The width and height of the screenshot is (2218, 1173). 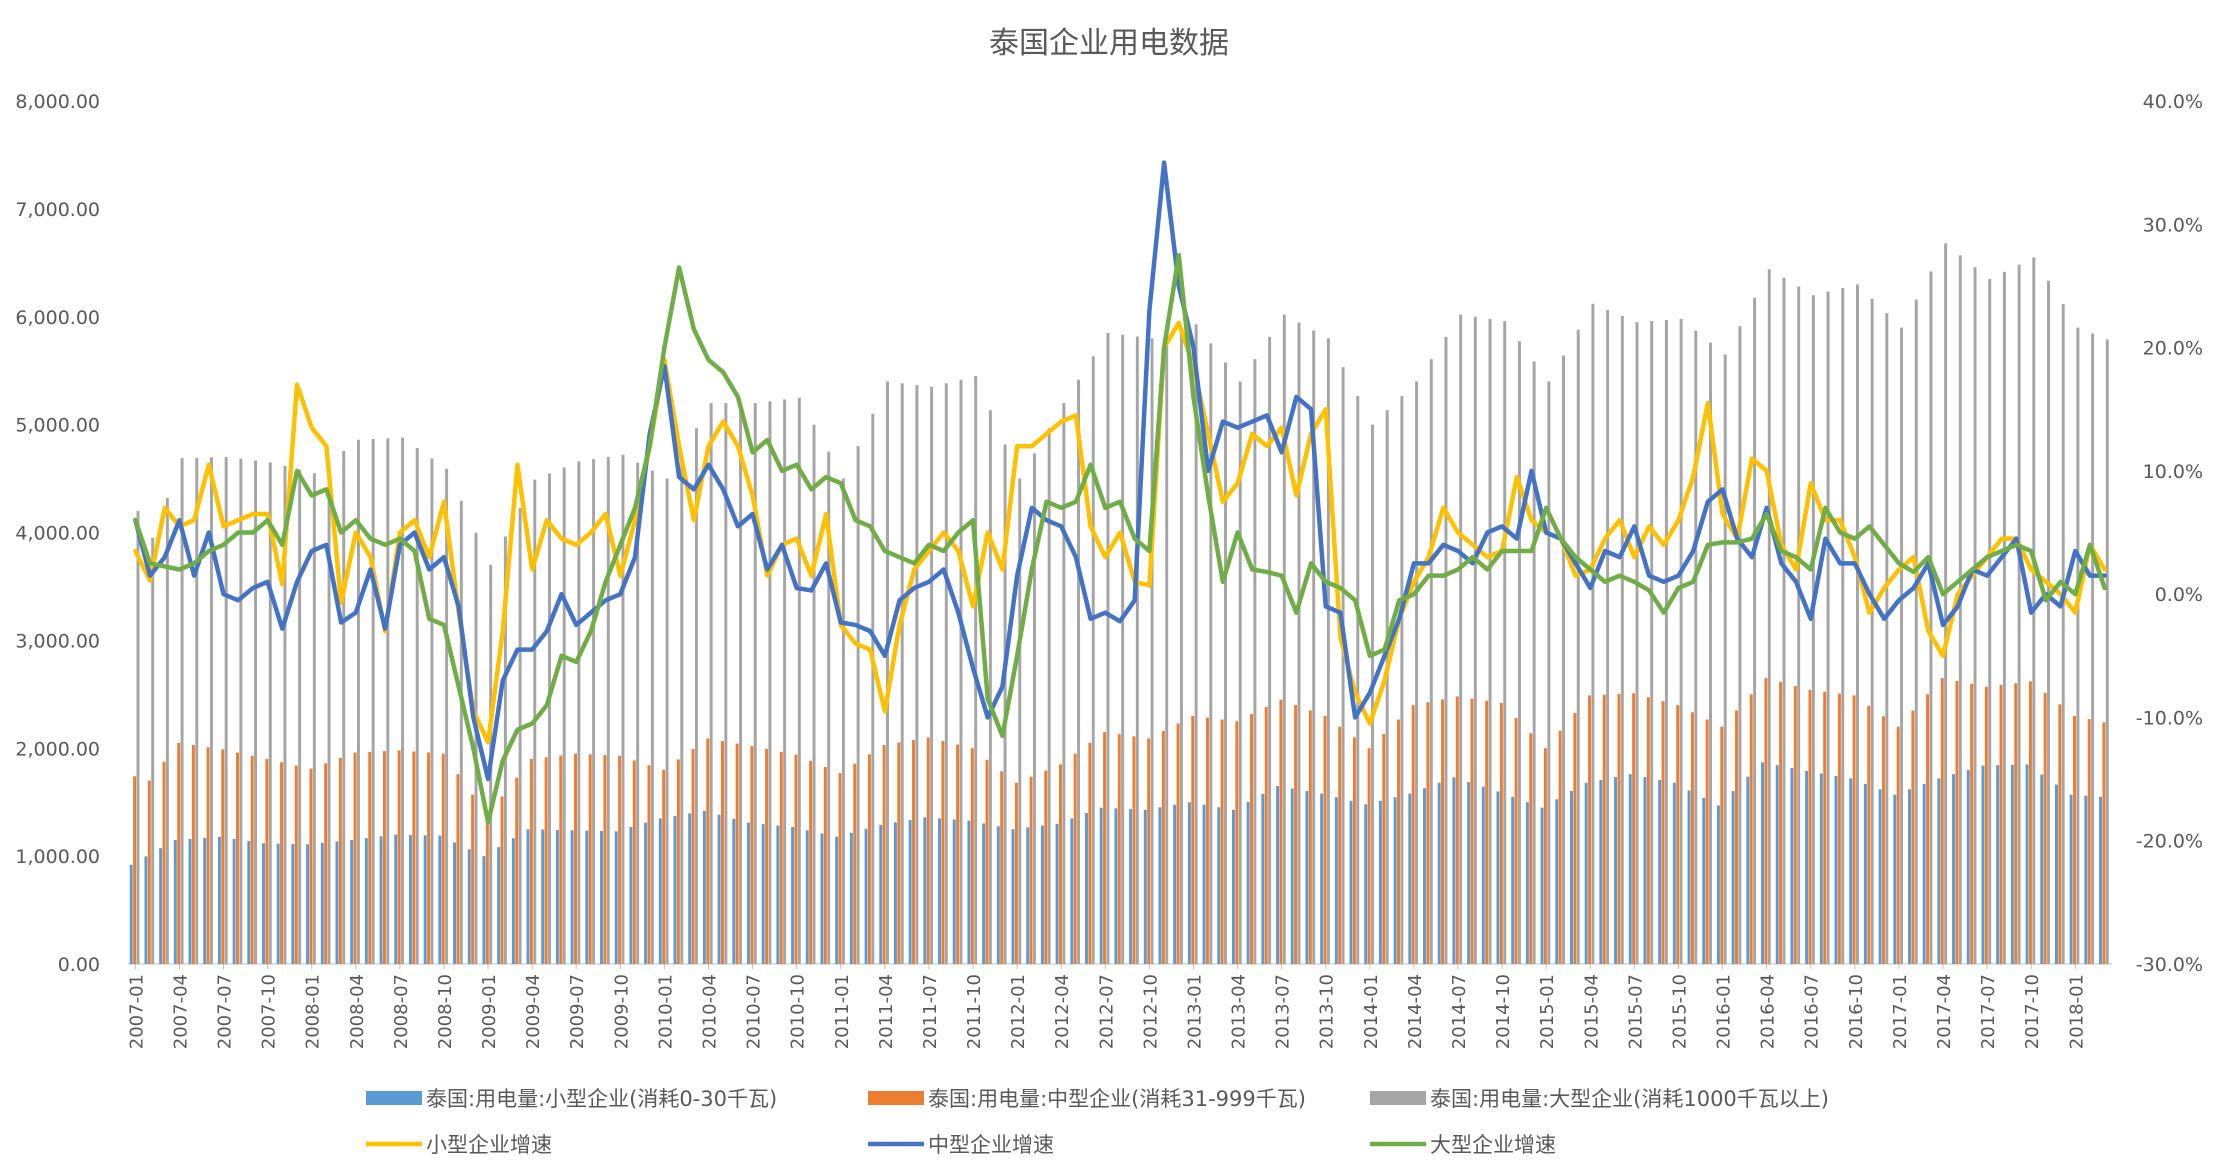 I want to click on bar-small: 2015-02: 1527, so click(x=1557, y=881).